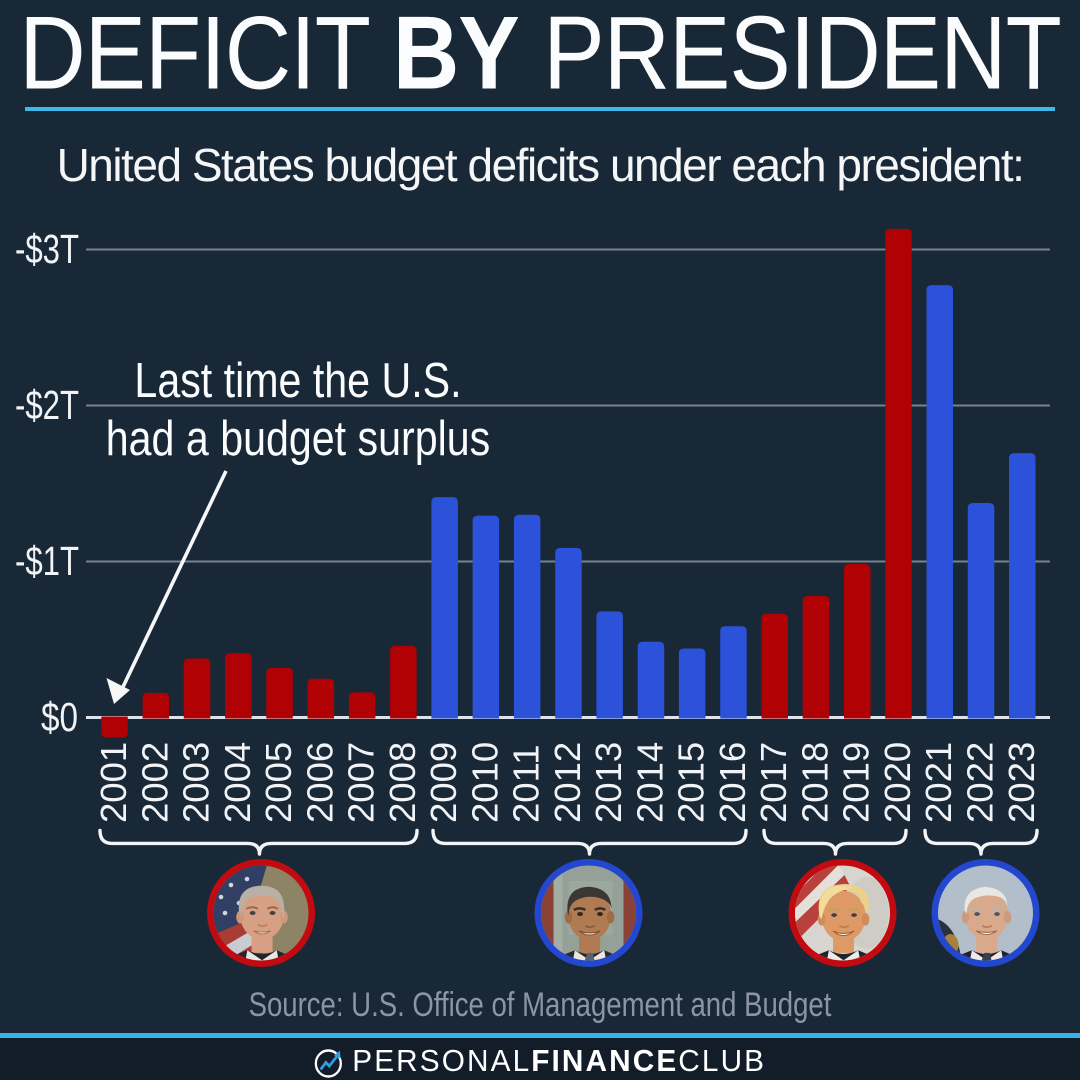 This screenshot has height=1080, width=1080. Describe the element at coordinates (567, 782) in the screenshot. I see `svg-text: 2012` at that location.